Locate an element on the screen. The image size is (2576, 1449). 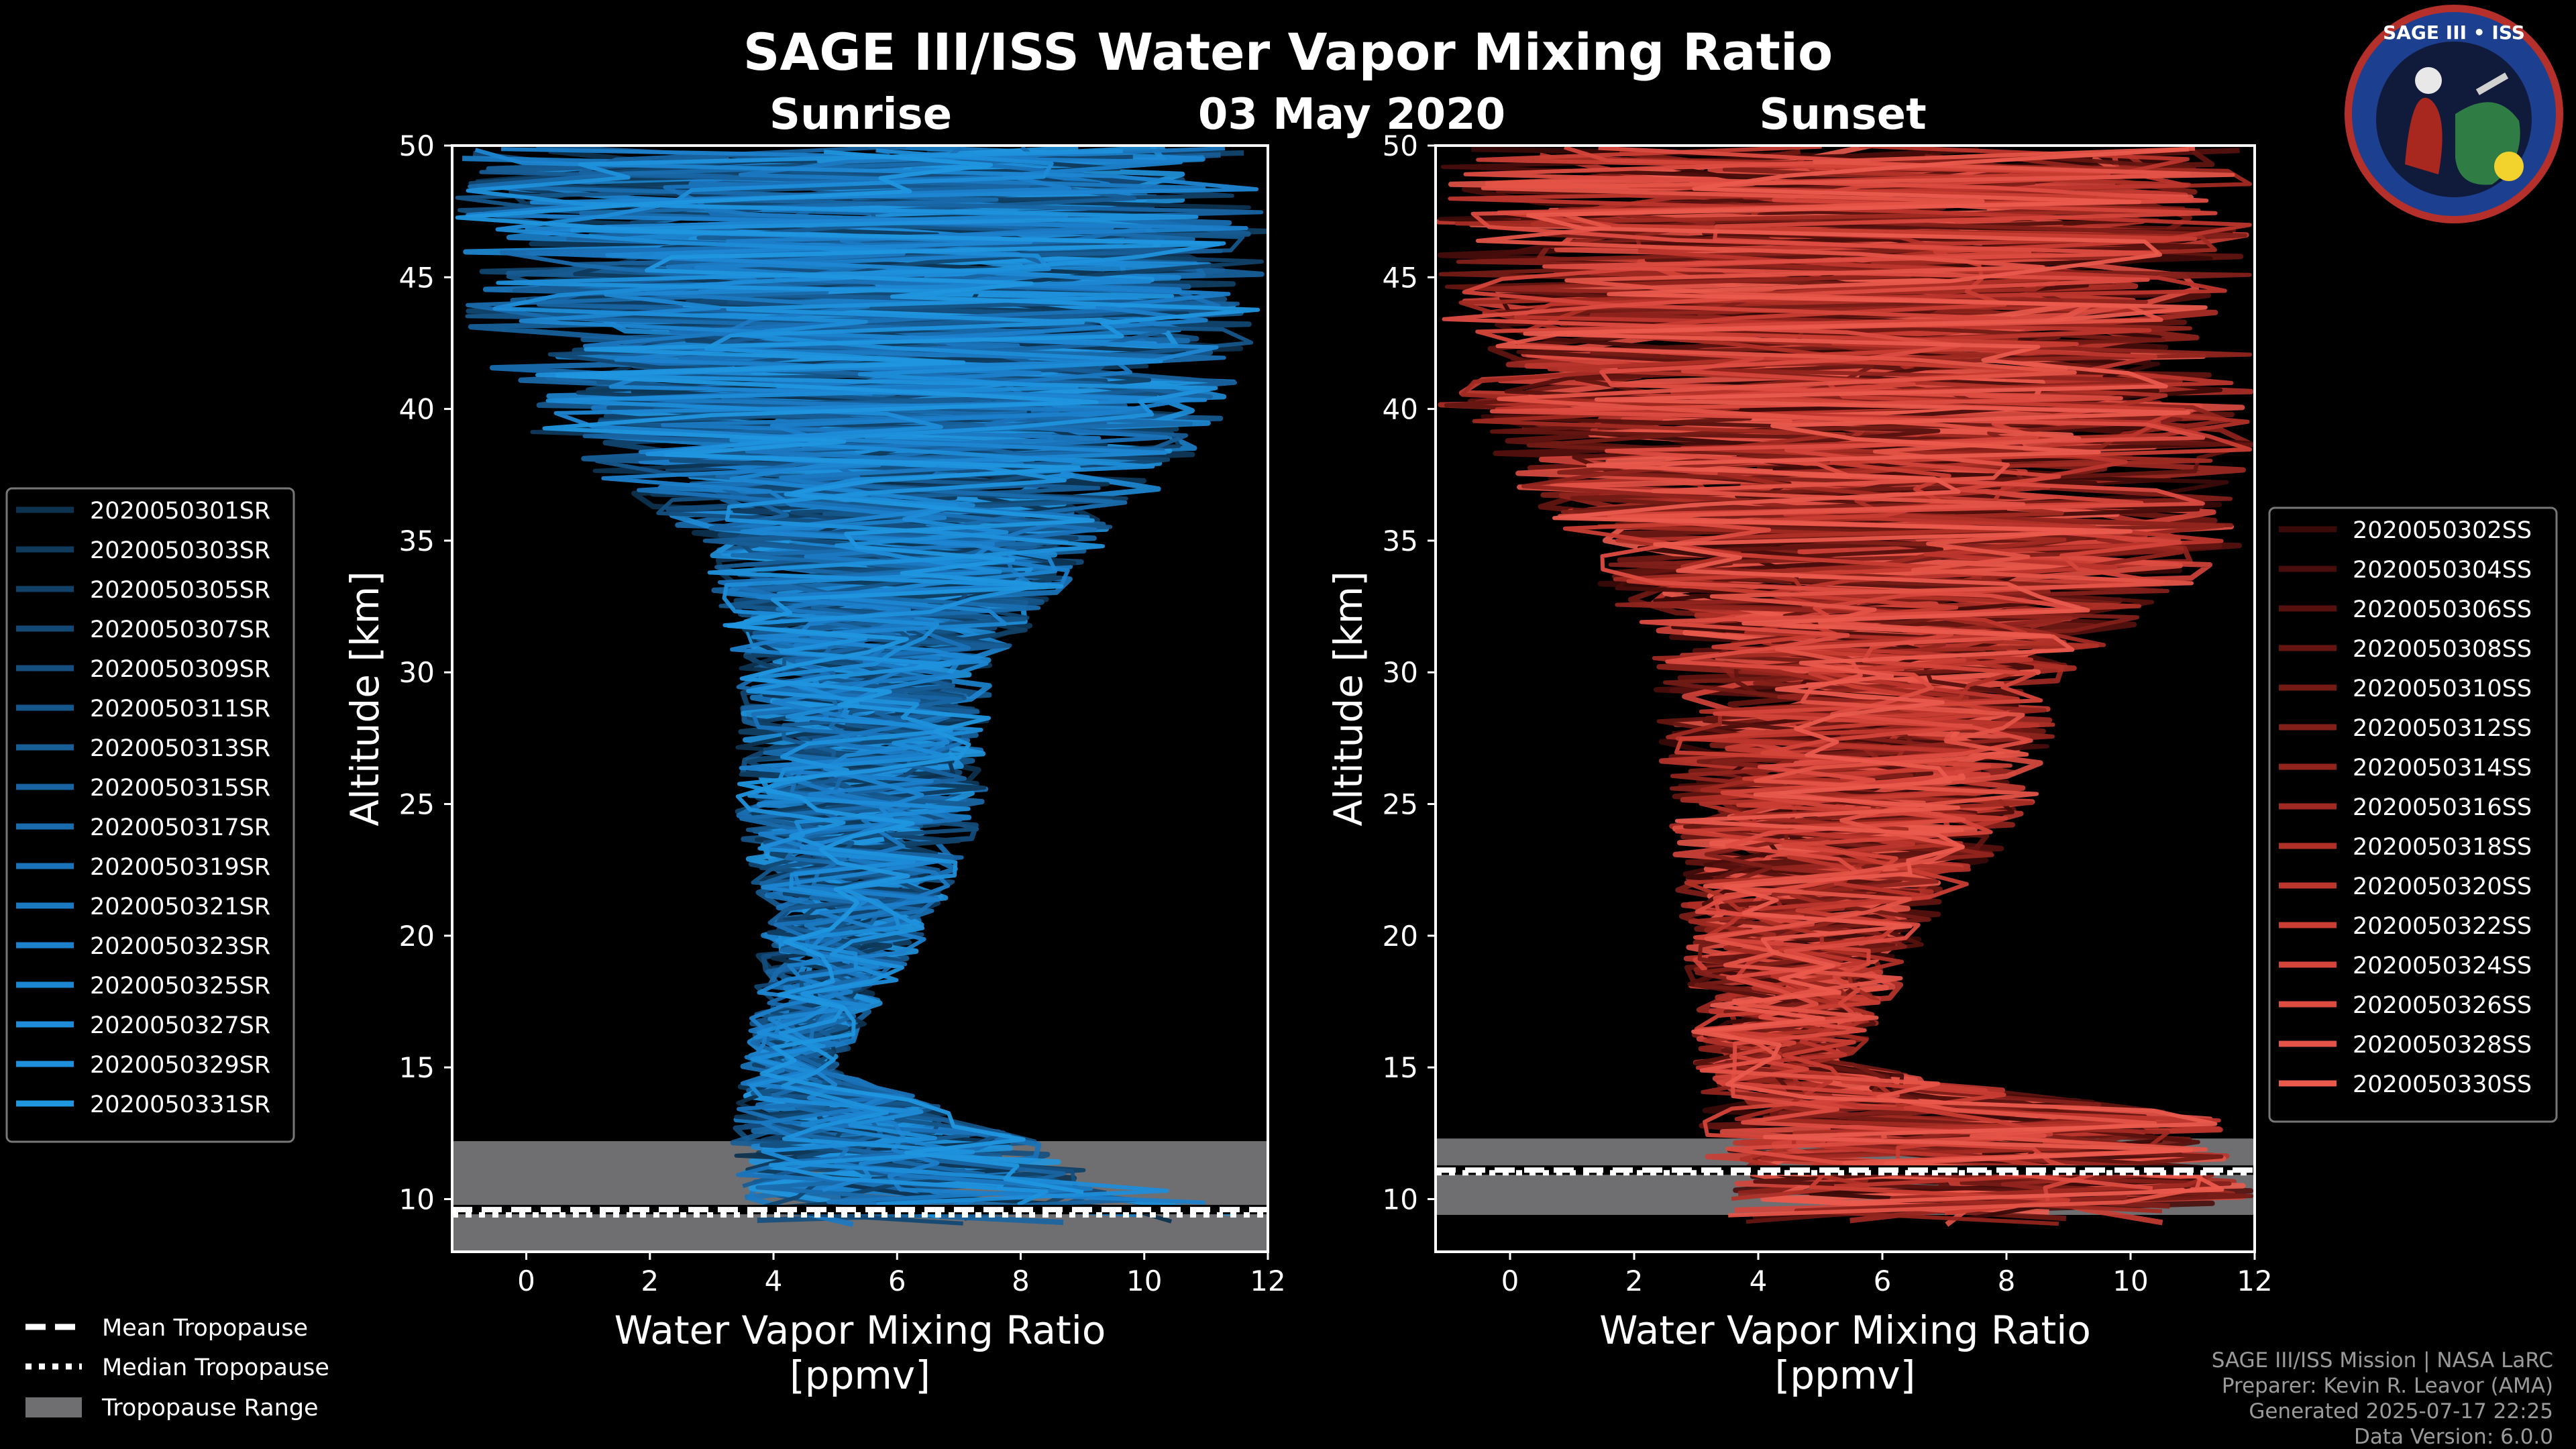
credit-generated: Generated 2025-07-17 22:25 is located at coordinates (2401, 1411).